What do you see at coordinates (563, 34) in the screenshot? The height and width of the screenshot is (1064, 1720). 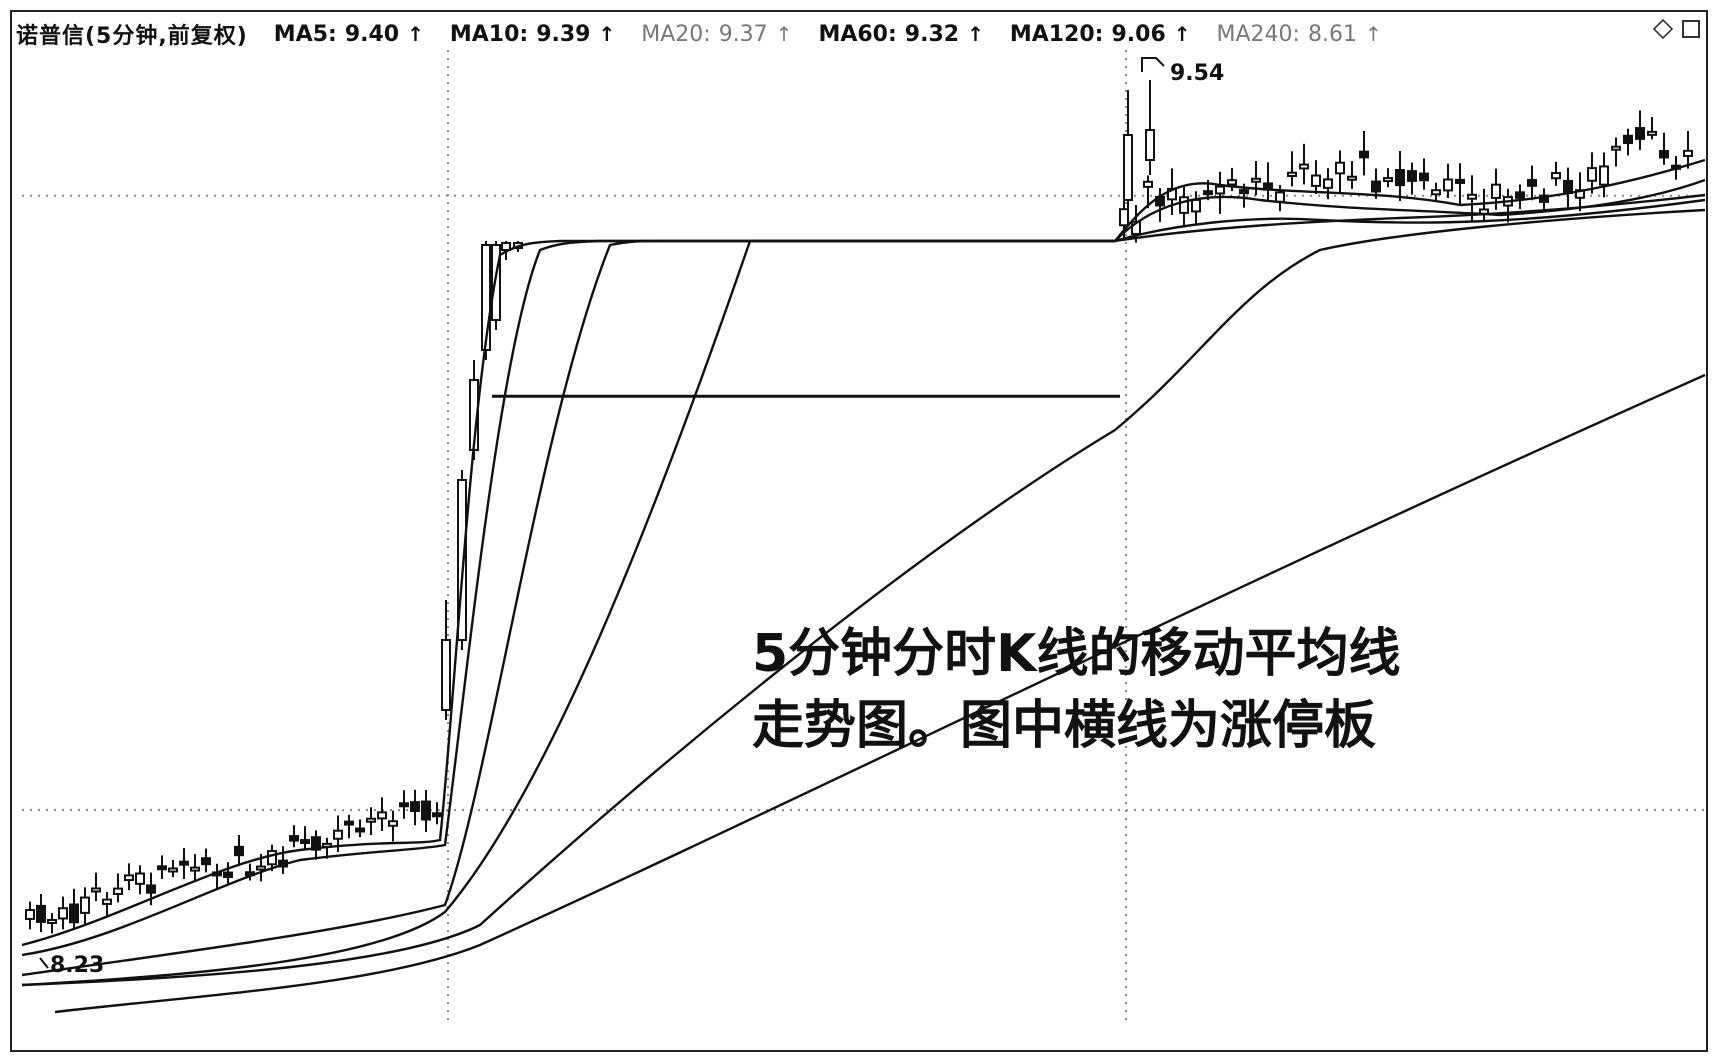 I see `ma10-value: 9.39` at bounding box center [563, 34].